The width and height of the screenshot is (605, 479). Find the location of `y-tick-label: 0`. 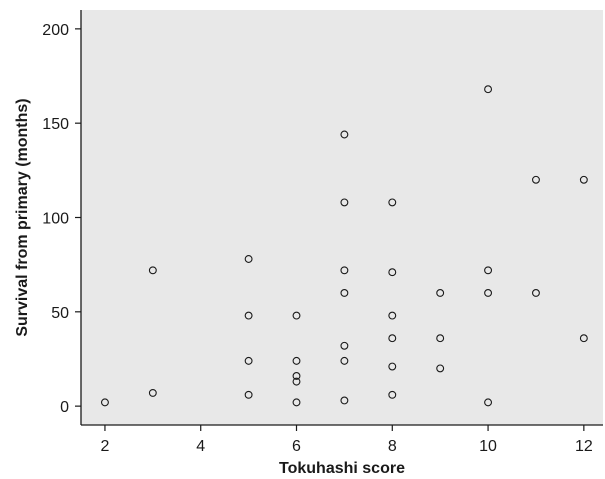

y-tick-label: 0 is located at coordinates (64, 407).